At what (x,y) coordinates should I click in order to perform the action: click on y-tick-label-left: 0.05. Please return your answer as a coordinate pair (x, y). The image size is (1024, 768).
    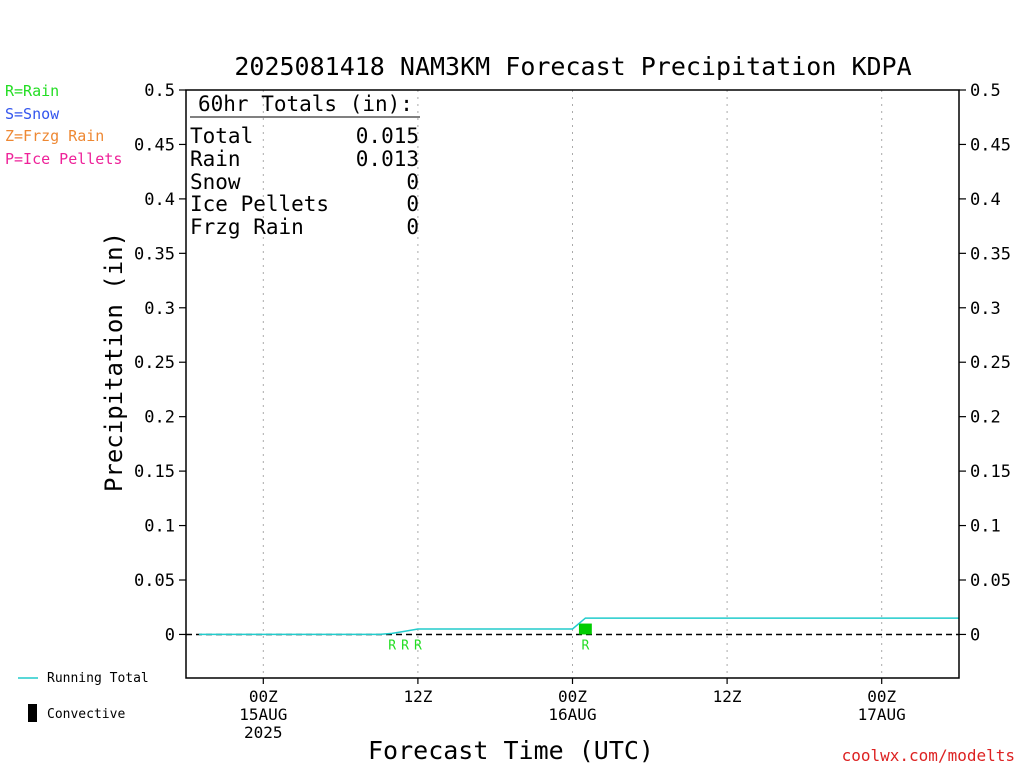
    Looking at the image, I should click on (154, 581).